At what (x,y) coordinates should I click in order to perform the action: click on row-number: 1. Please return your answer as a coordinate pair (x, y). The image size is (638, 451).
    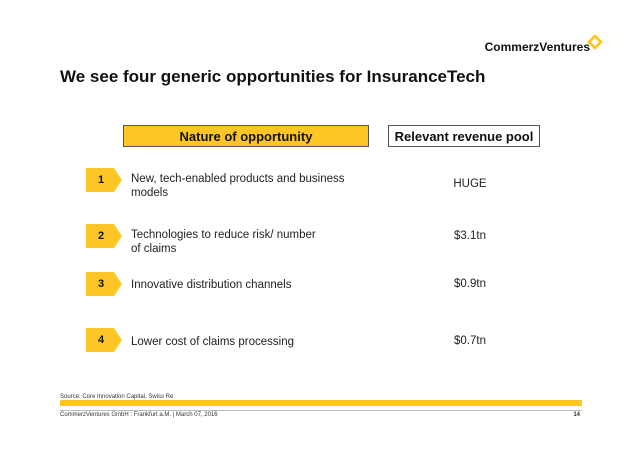
    Looking at the image, I should click on (101, 180).